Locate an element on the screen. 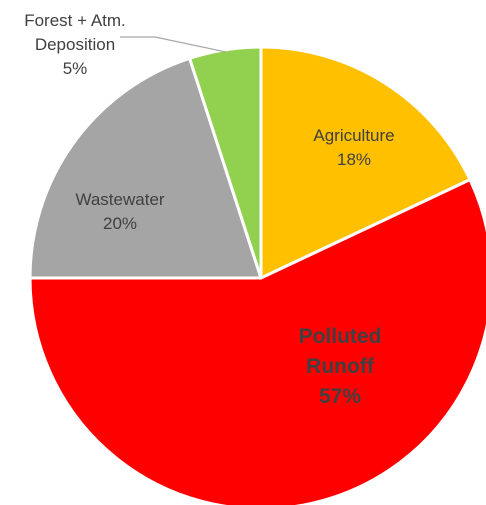  slice-label-polluted-runoff: Polluted Runoff 57% is located at coordinates (340, 366).